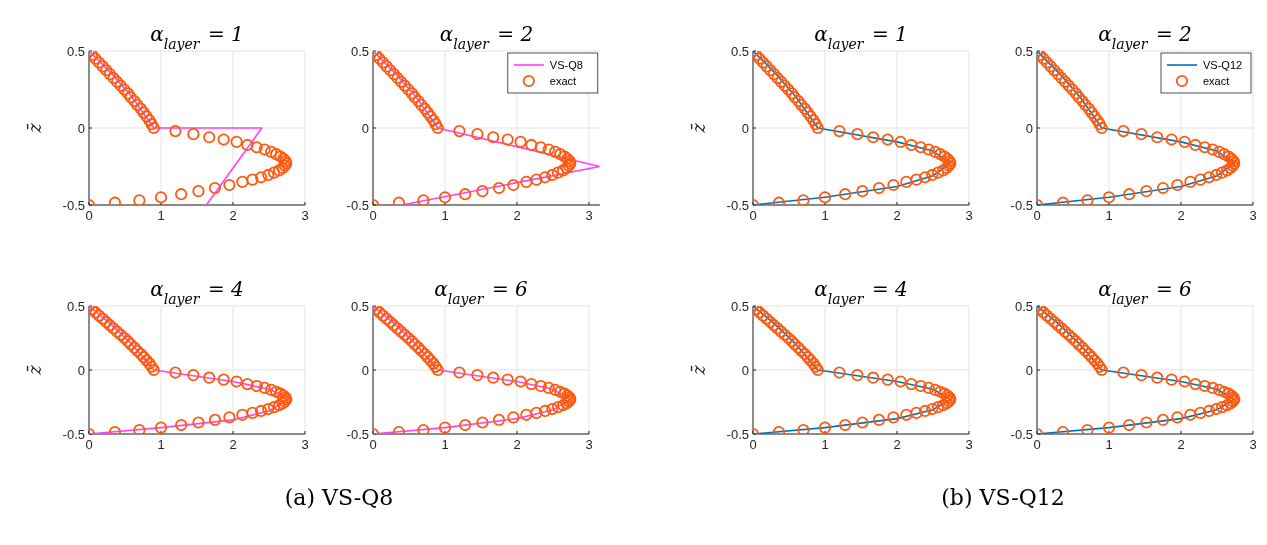 Image resolution: width=1267 pixels, height=545 pixels. I want to click on y-axis-title: z̄, so click(34, 370).